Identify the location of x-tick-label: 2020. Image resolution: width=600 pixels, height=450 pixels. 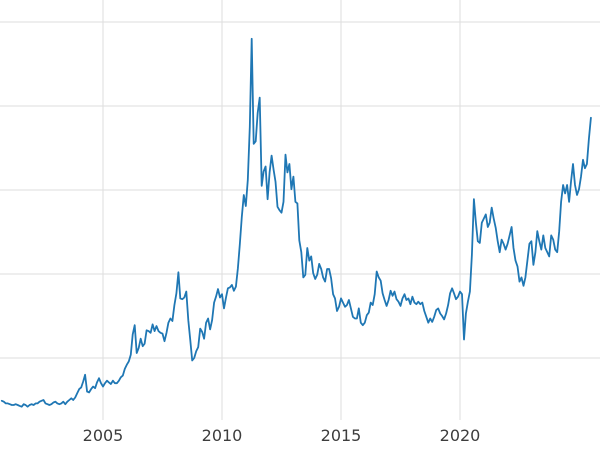
(460, 435).